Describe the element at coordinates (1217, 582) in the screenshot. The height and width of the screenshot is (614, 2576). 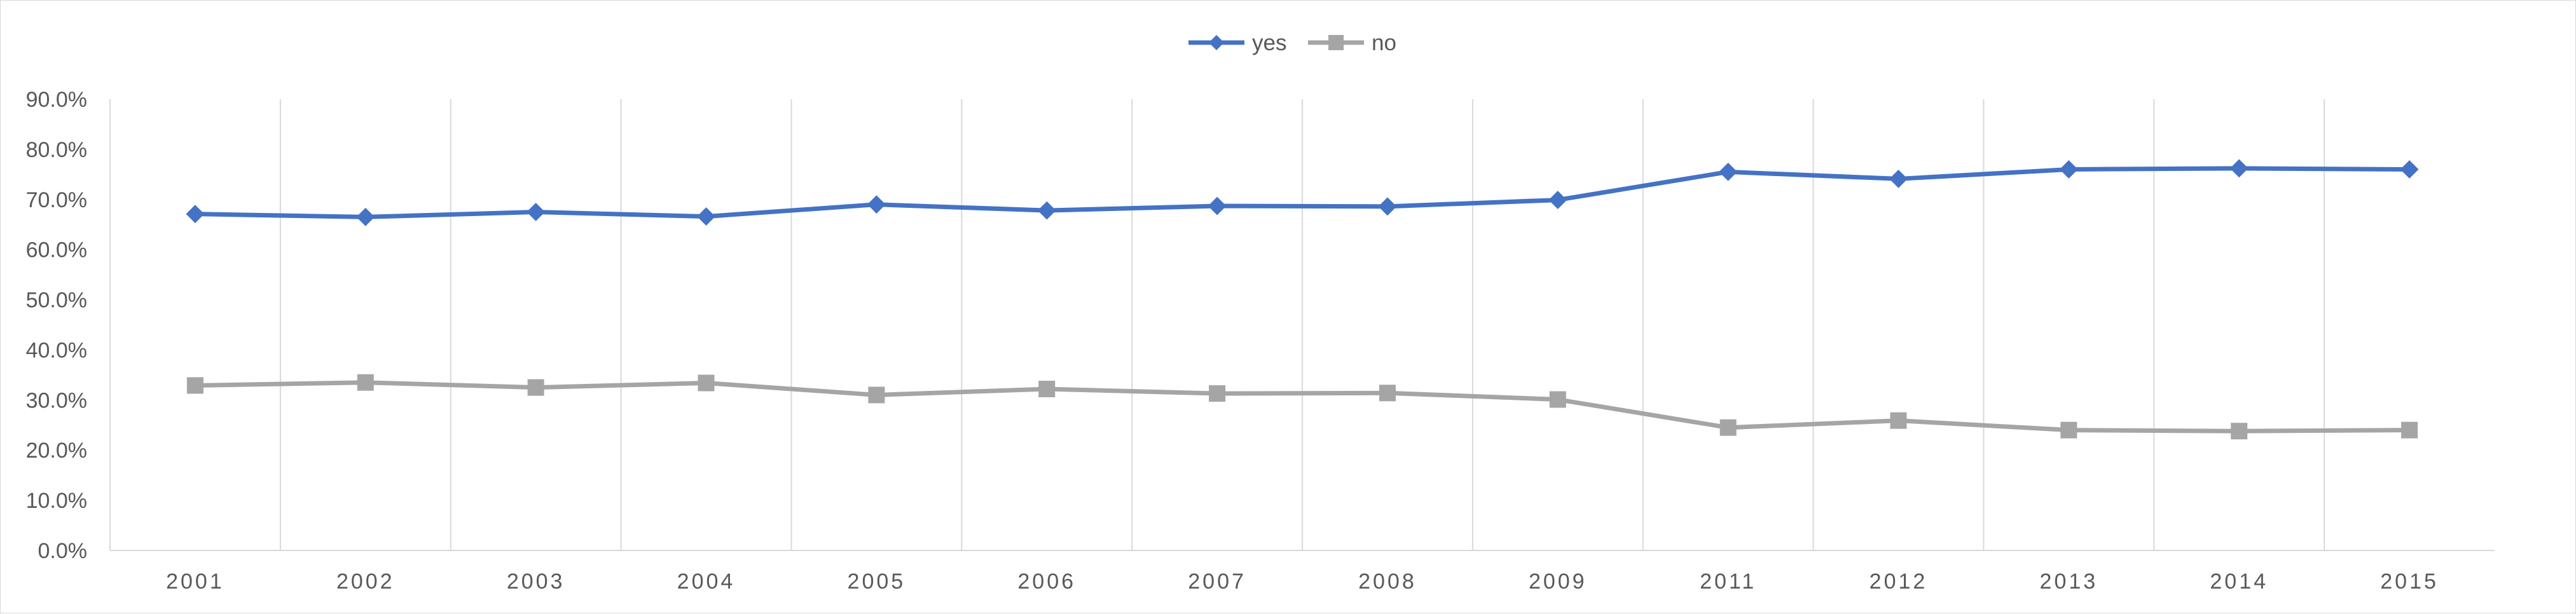
I see `x-tick-label: 2007` at that location.